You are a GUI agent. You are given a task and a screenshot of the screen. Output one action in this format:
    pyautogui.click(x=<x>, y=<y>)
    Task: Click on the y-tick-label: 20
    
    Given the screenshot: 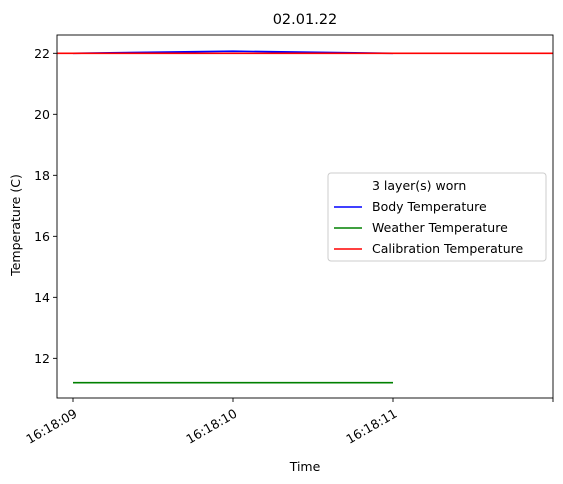 What is the action you would take?
    pyautogui.click(x=42, y=114)
    